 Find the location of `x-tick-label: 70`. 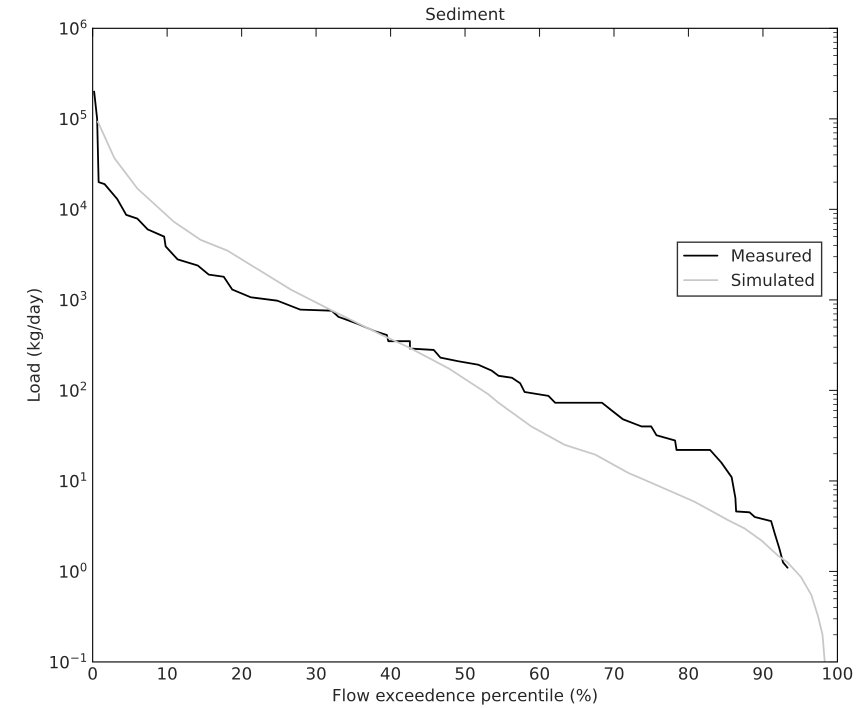

x-tick-label: 70 is located at coordinates (614, 673).